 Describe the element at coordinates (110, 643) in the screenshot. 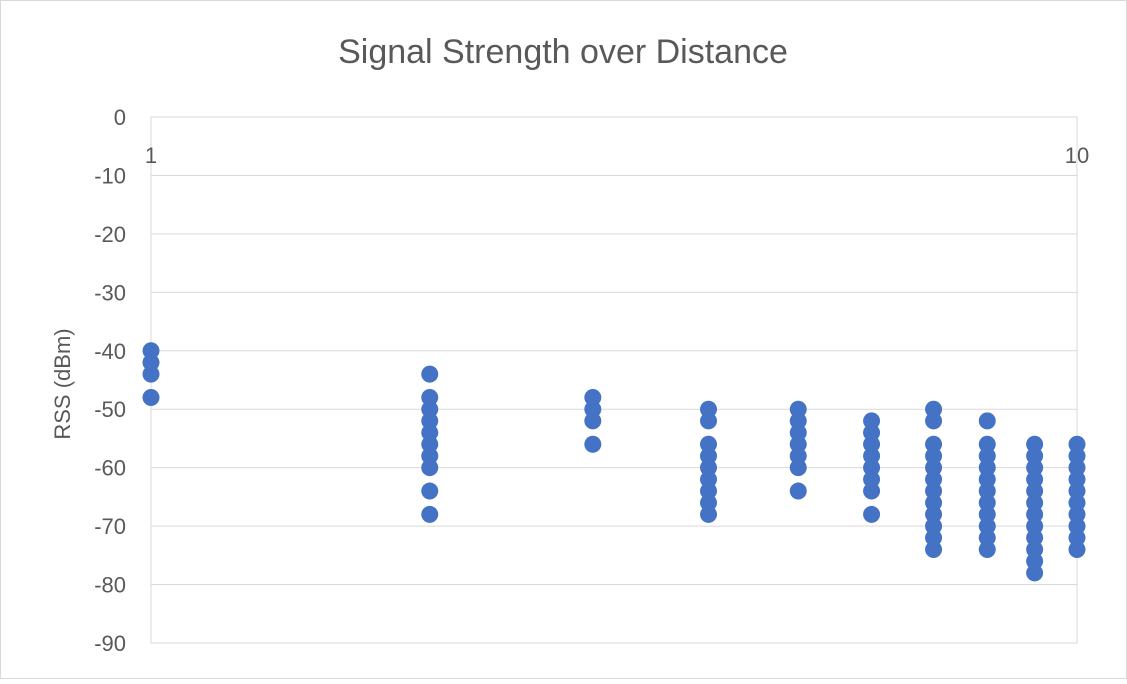

I see `y-tick-label: -90` at that location.